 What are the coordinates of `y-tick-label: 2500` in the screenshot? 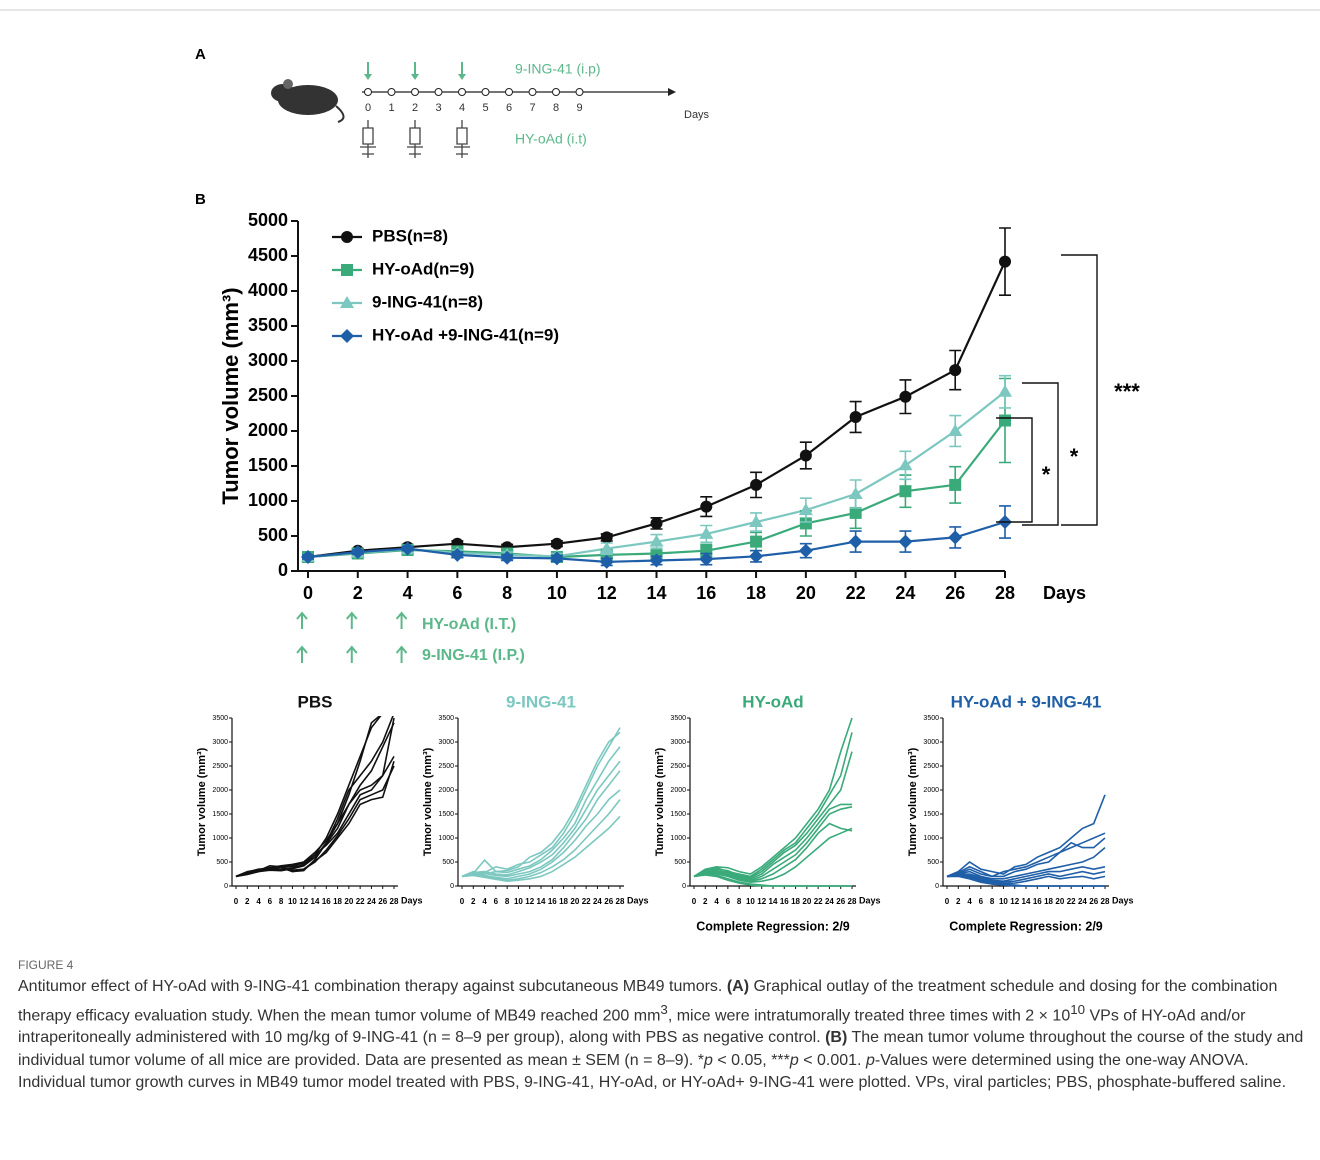 It's located at (446, 766).